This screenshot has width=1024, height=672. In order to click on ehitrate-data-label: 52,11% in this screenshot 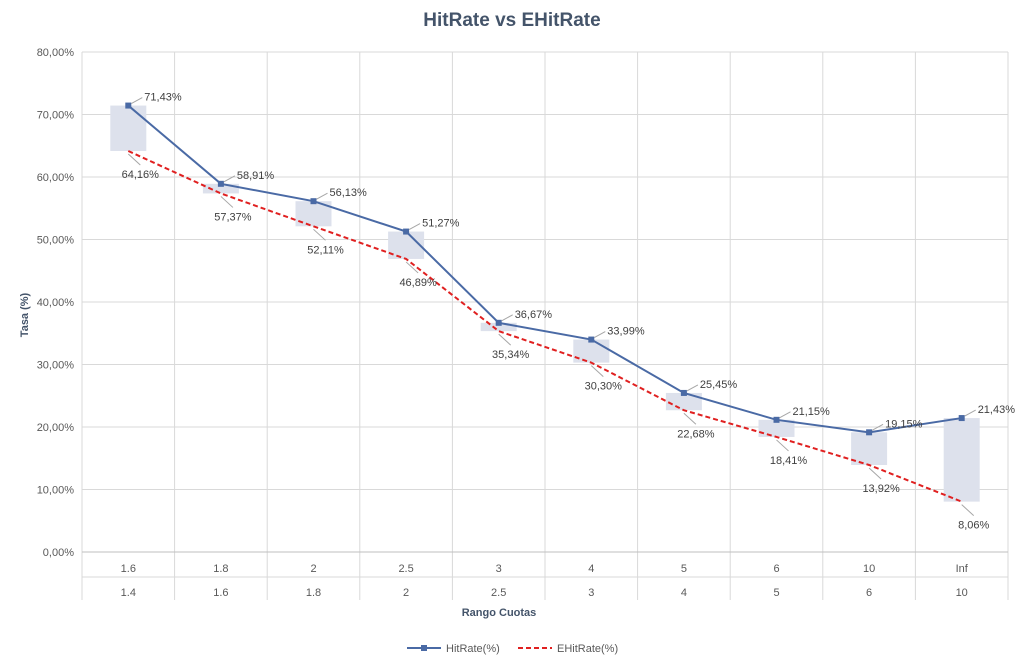, I will do `click(325, 250)`.